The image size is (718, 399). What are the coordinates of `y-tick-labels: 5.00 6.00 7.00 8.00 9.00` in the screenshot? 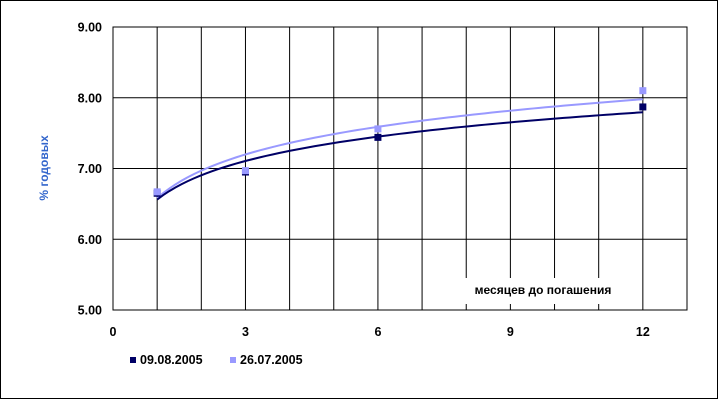 It's located at (90, 169).